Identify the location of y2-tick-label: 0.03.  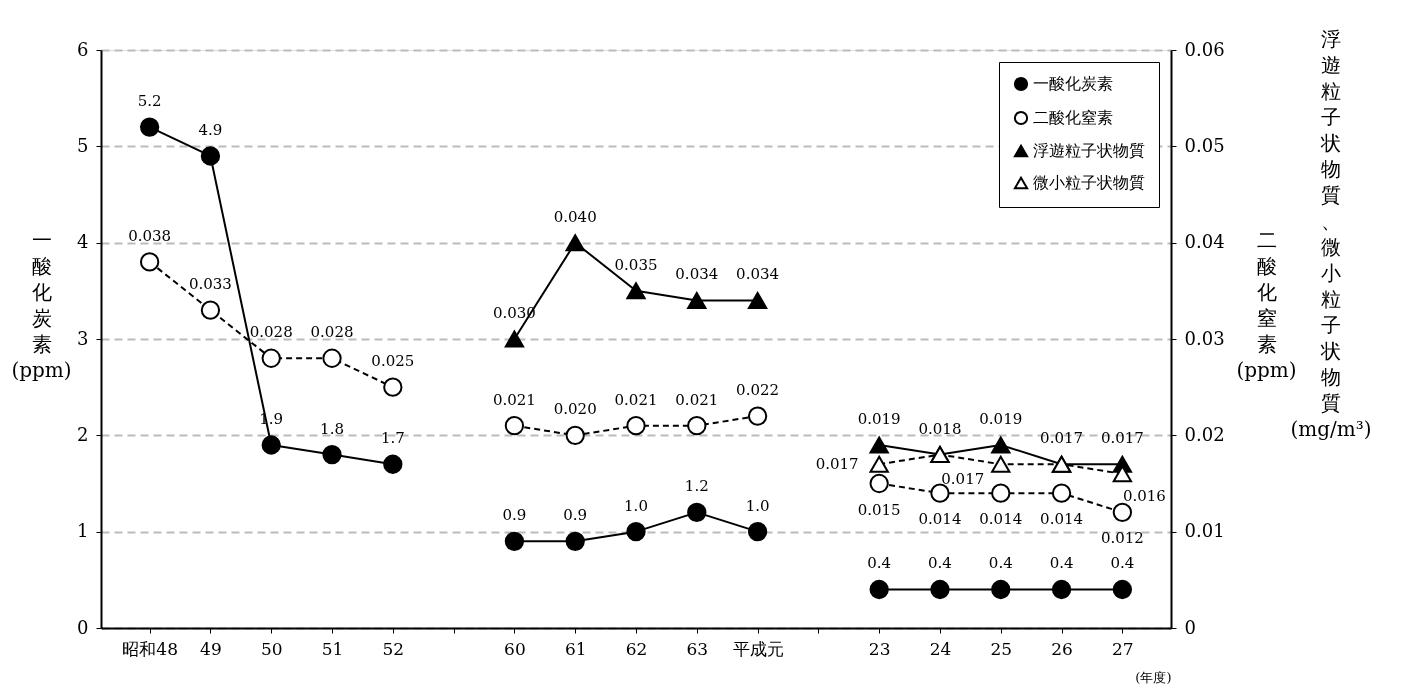
(1204, 338).